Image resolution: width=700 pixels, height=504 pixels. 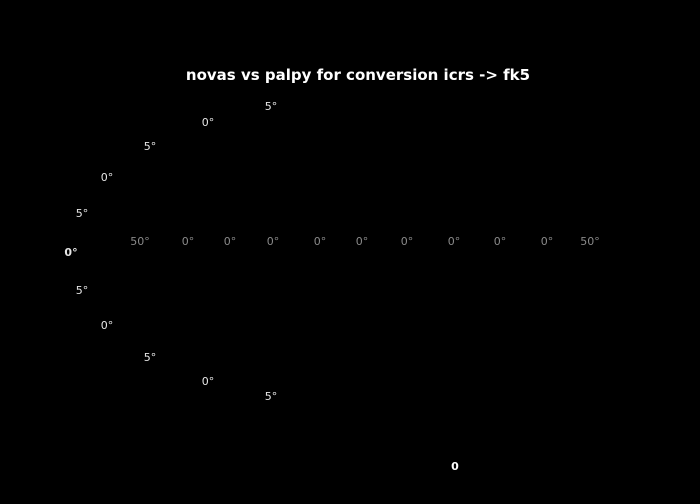 I want to click on colorbar-tick-label: 0, so click(x=455, y=466).